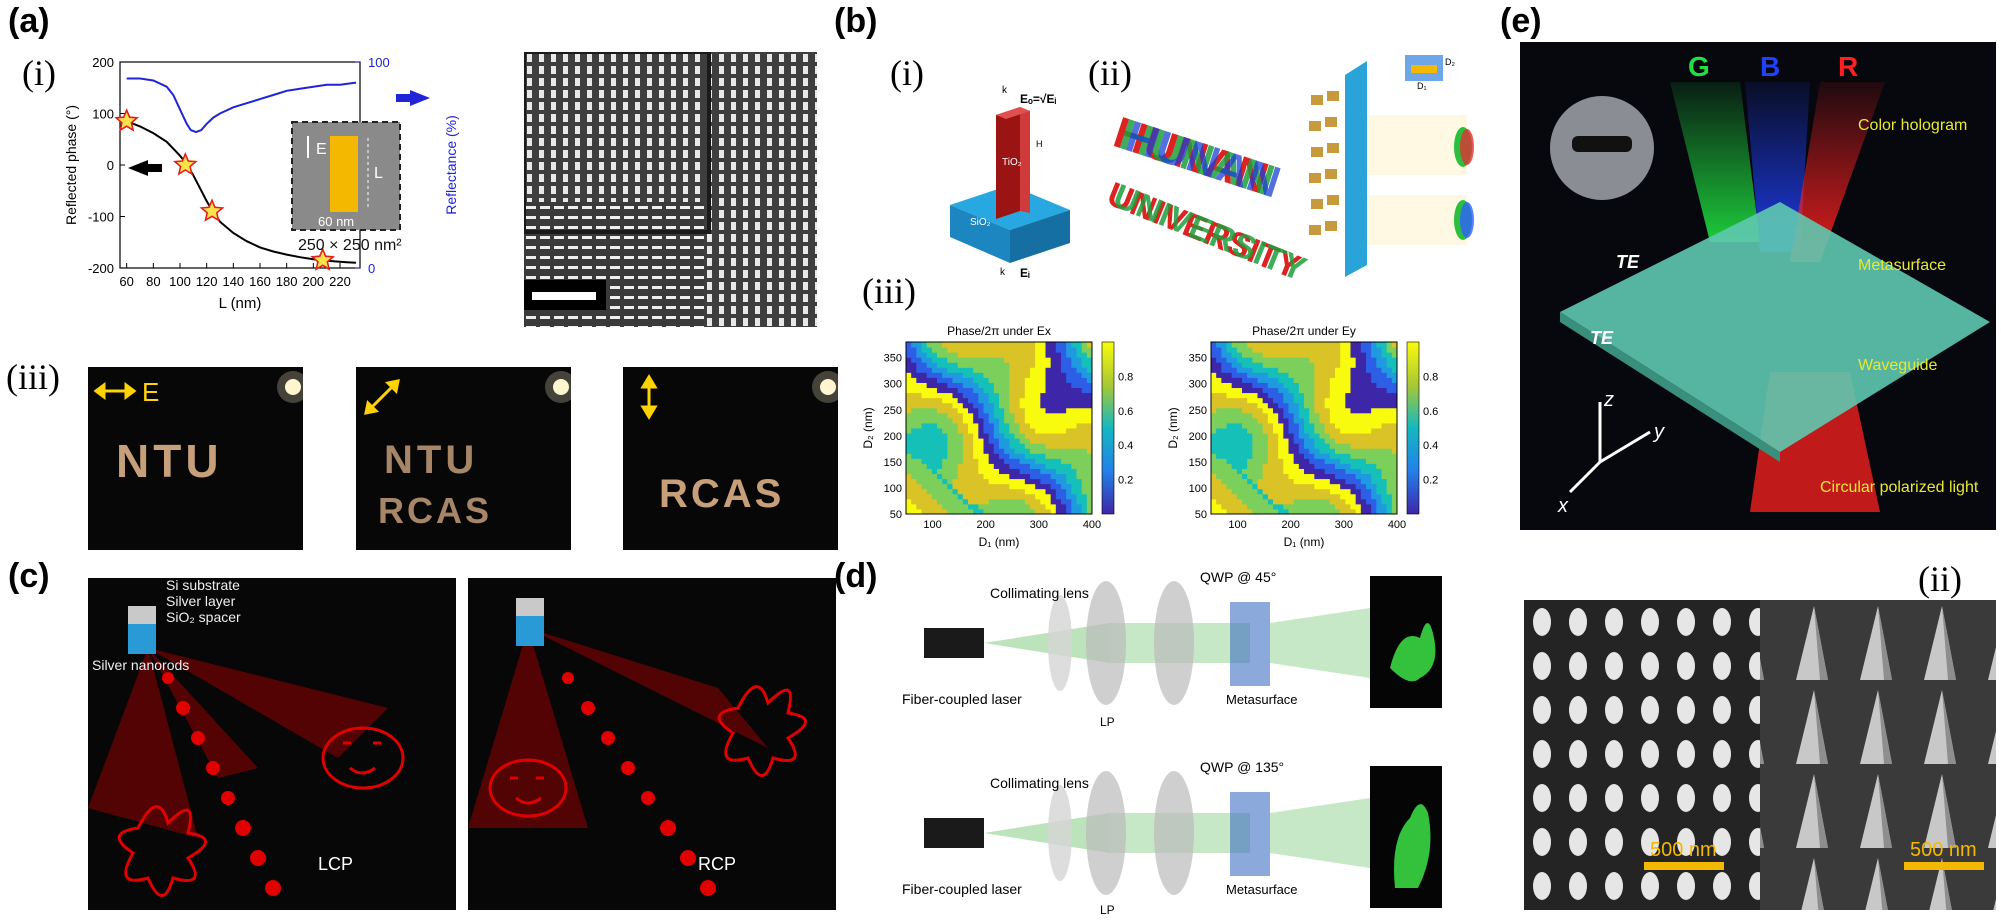  What do you see at coordinates (1003, 272) in the screenshot?
I see `k-label-bottom: k` at bounding box center [1003, 272].